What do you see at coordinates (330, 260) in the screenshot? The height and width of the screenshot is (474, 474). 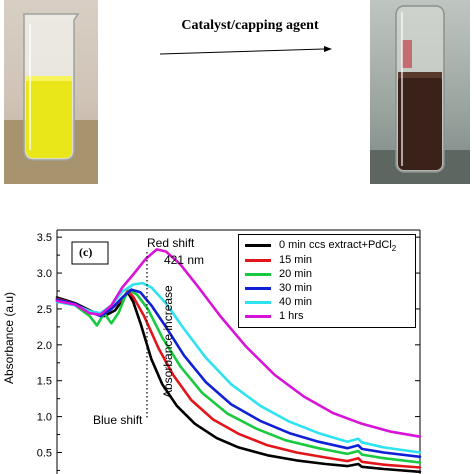 I see `legend-item: 15 min` at bounding box center [330, 260].